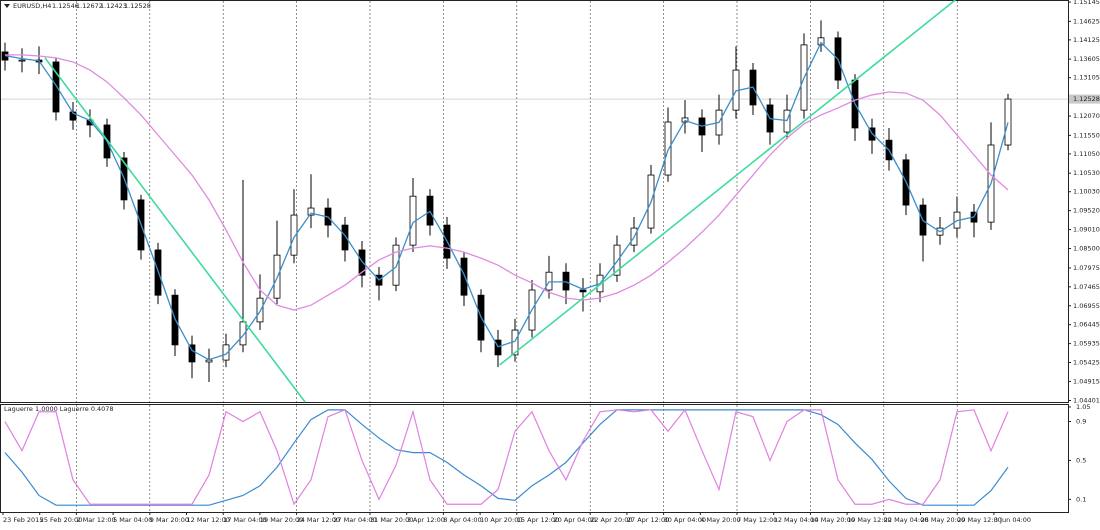 This screenshot has height=530, width=1100. I want to click on header-value: 1.12528, so click(137, 6).